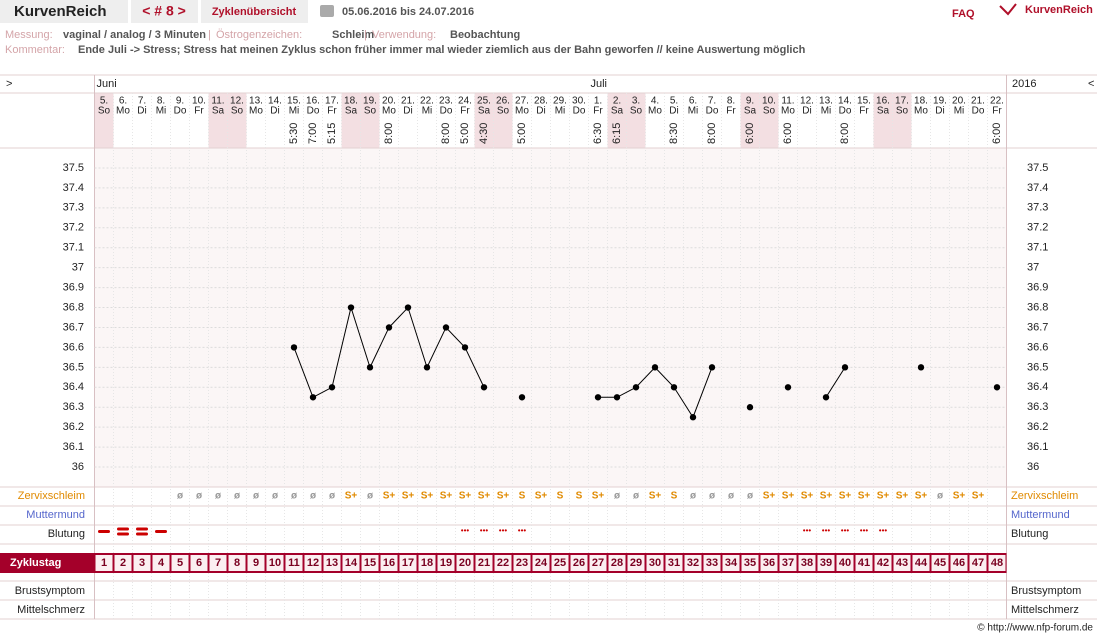  Describe the element at coordinates (9, 84) in the screenshot. I see `nav-left: >` at that location.